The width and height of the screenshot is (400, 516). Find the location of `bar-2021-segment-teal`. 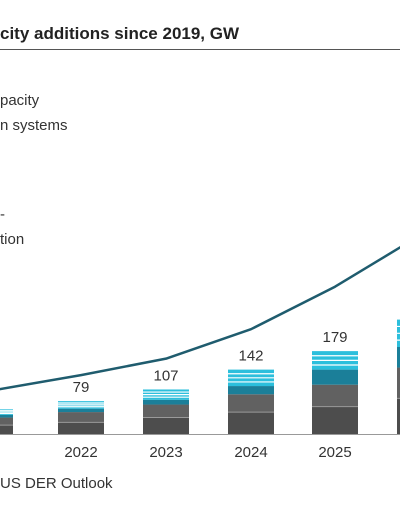

bar-2021-segment-teal is located at coordinates (6, 416).